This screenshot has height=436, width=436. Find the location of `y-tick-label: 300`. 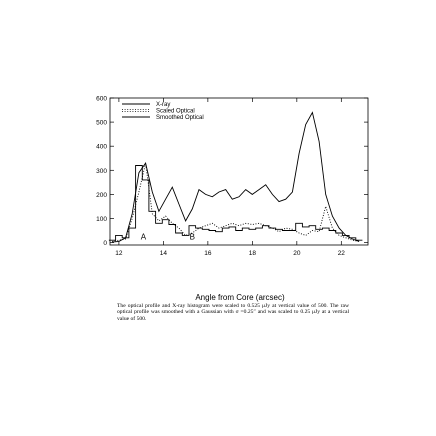

y-tick-label: 300 is located at coordinates (101, 171).